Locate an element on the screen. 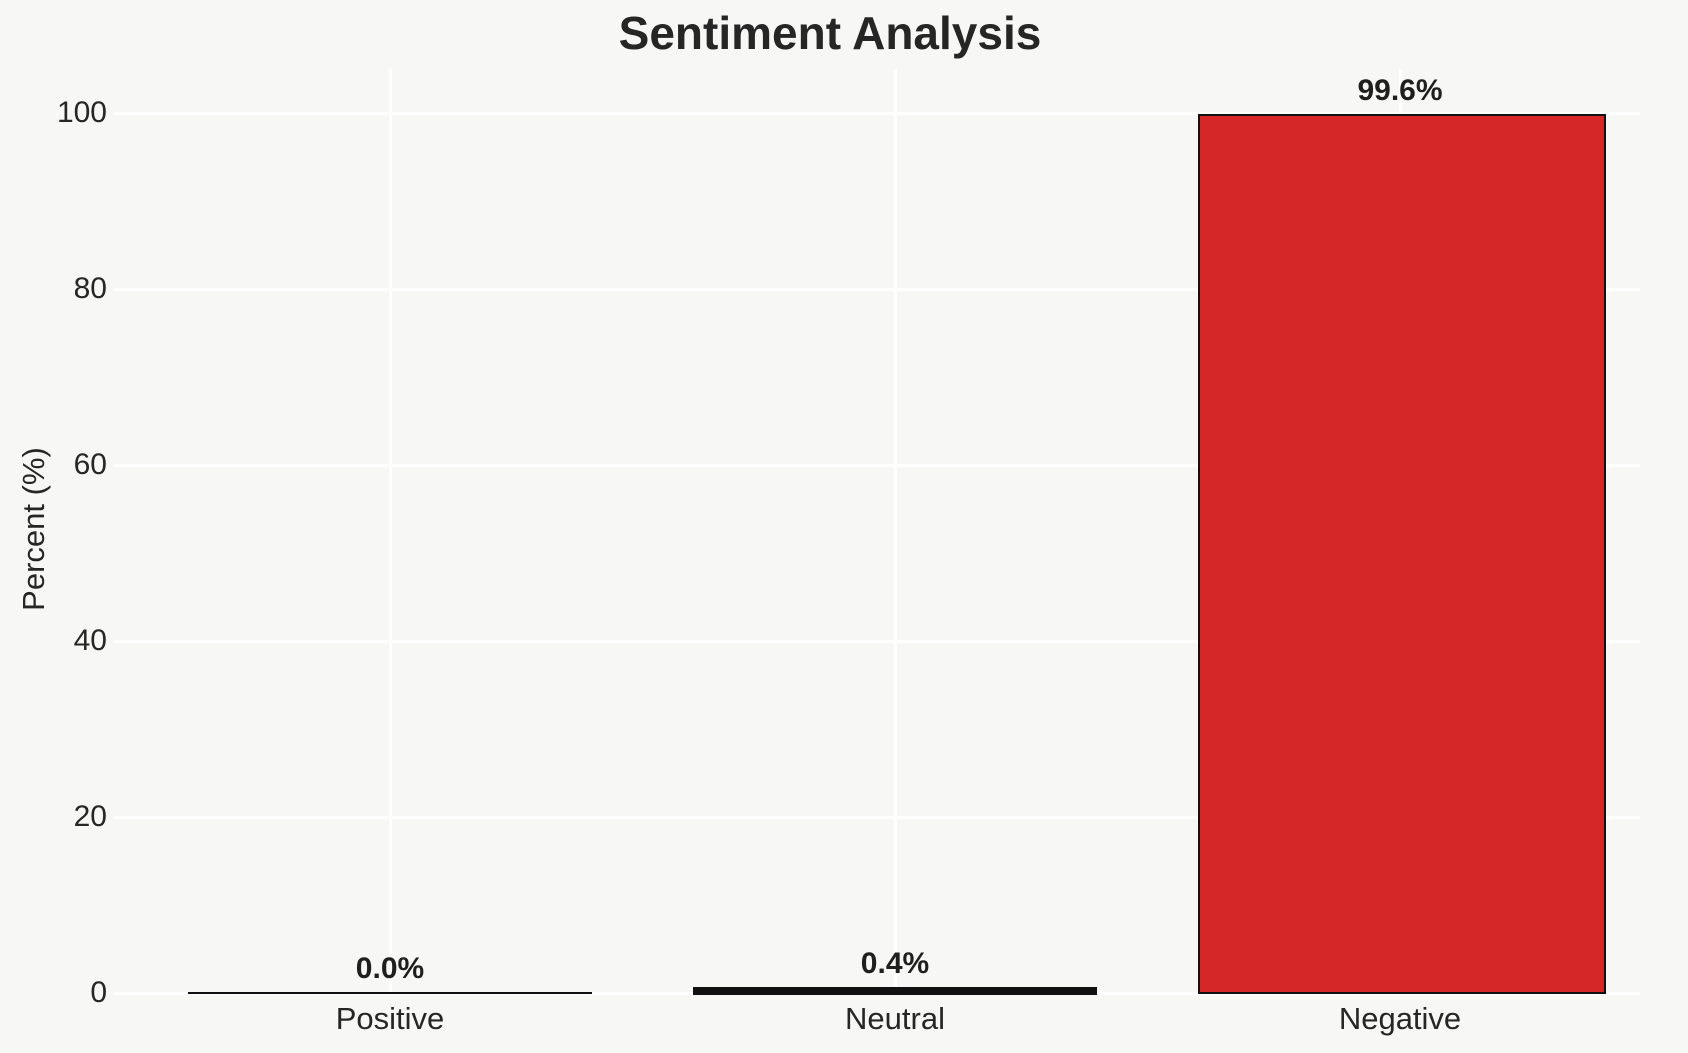 This screenshot has height=1053, width=1688. y-tick-label-100: 100 is located at coordinates (81, 112).